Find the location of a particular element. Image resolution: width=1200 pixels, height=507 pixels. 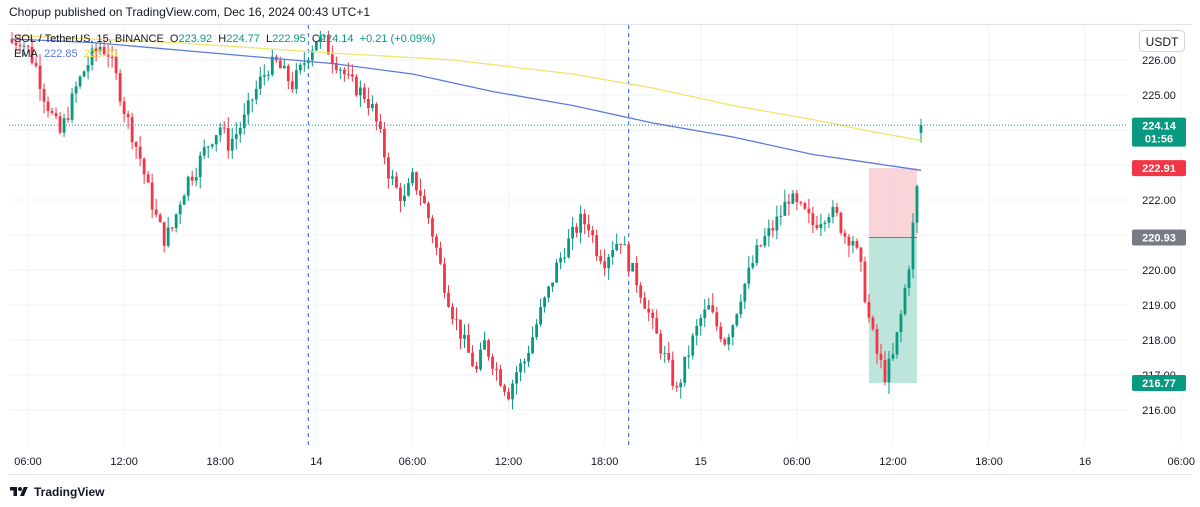

legend-low-value: 222.95 is located at coordinates (289, 39).